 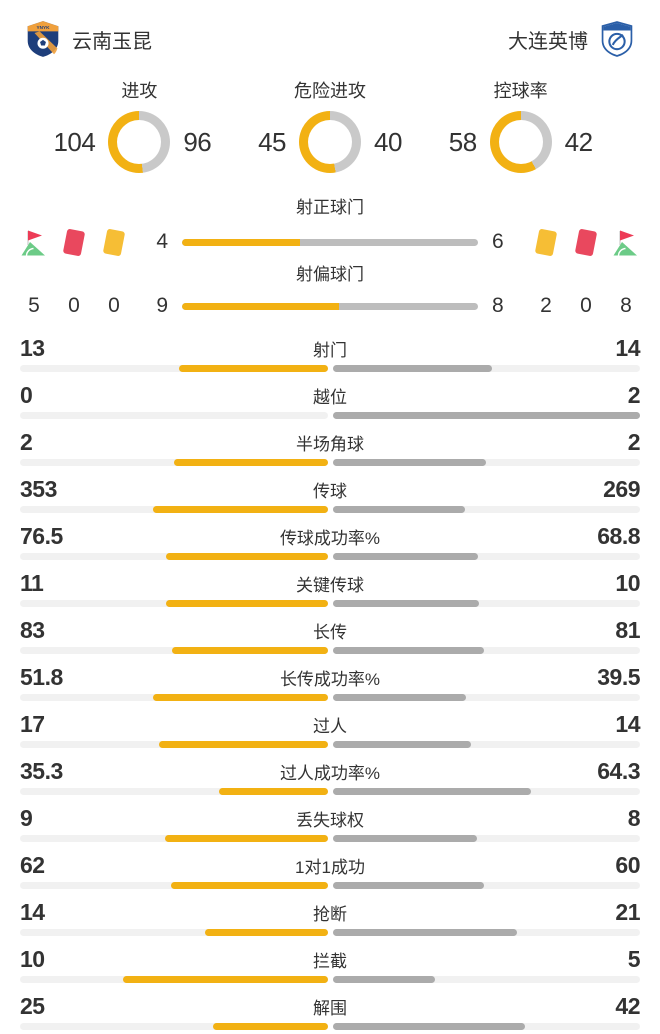 What do you see at coordinates (330, 870) in the screenshot?
I see `stat-row: 62 1对1成功 60` at bounding box center [330, 870].